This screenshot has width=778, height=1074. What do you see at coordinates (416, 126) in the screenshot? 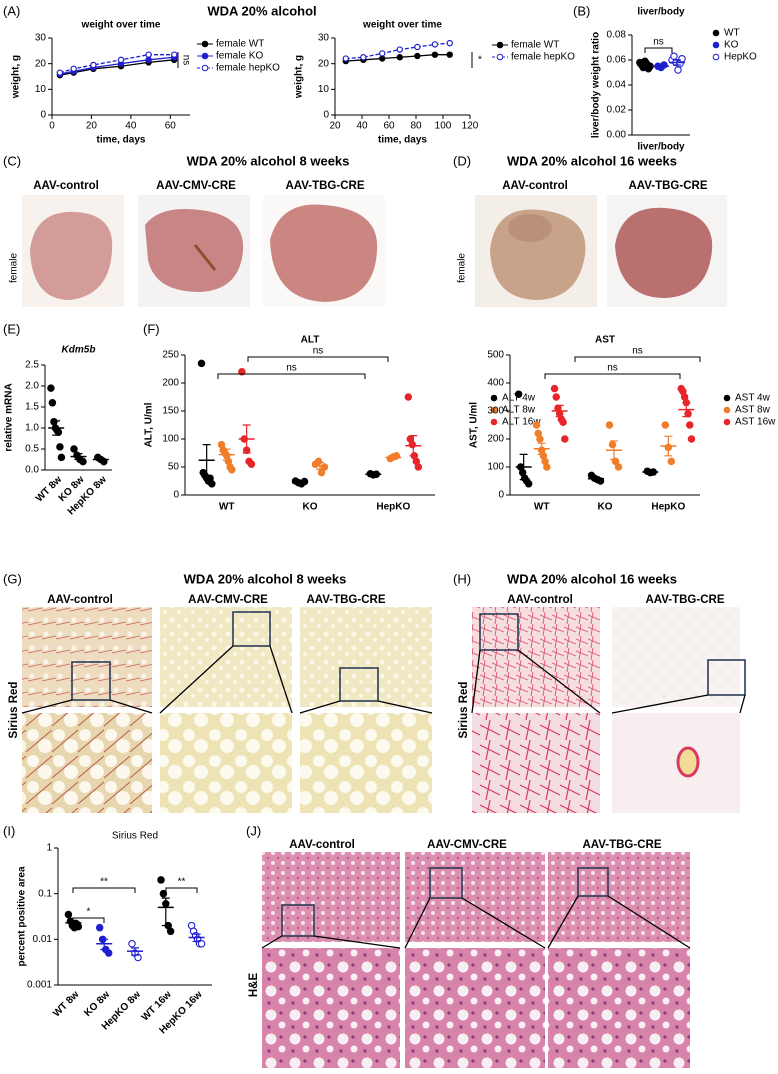
I see `x-tick-label: 80` at bounding box center [416, 126].